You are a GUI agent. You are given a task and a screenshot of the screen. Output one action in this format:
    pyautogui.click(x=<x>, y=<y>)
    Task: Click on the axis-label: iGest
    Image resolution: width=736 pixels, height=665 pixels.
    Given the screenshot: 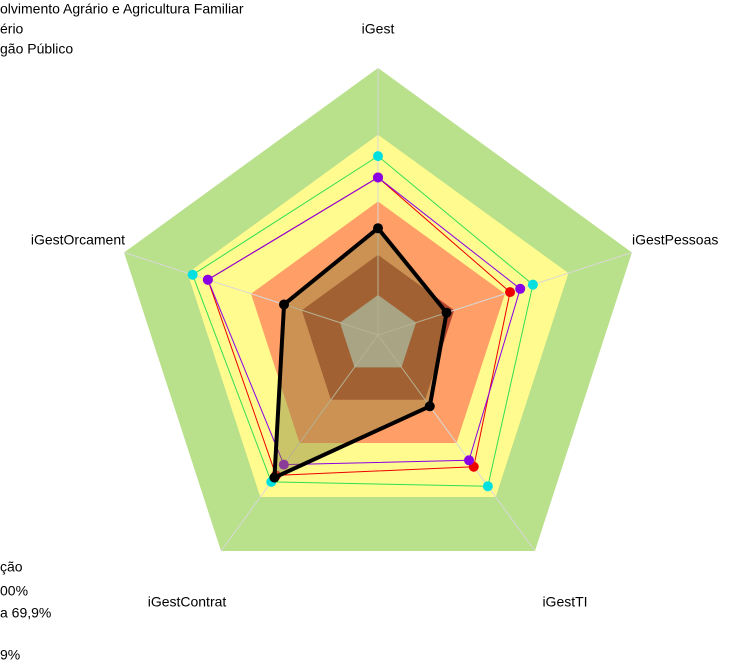 What is the action you would take?
    pyautogui.click(x=378, y=29)
    